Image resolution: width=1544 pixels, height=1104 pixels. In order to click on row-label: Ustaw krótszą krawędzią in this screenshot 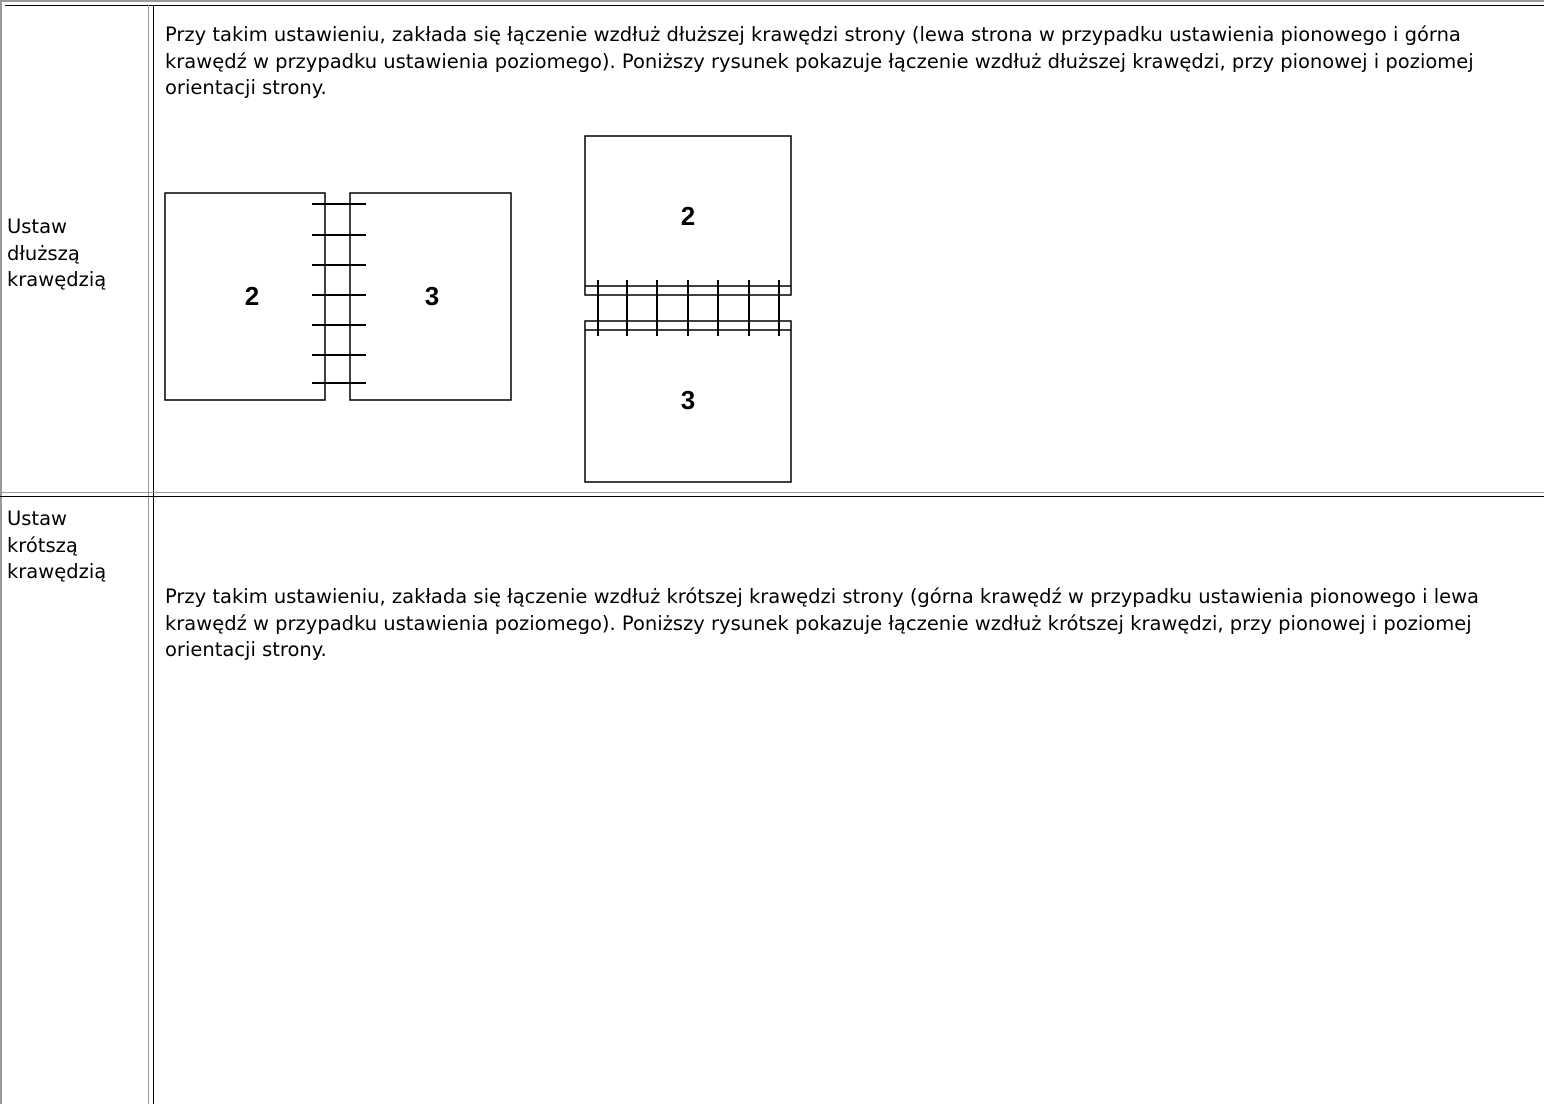, I will do `click(57, 545)`.